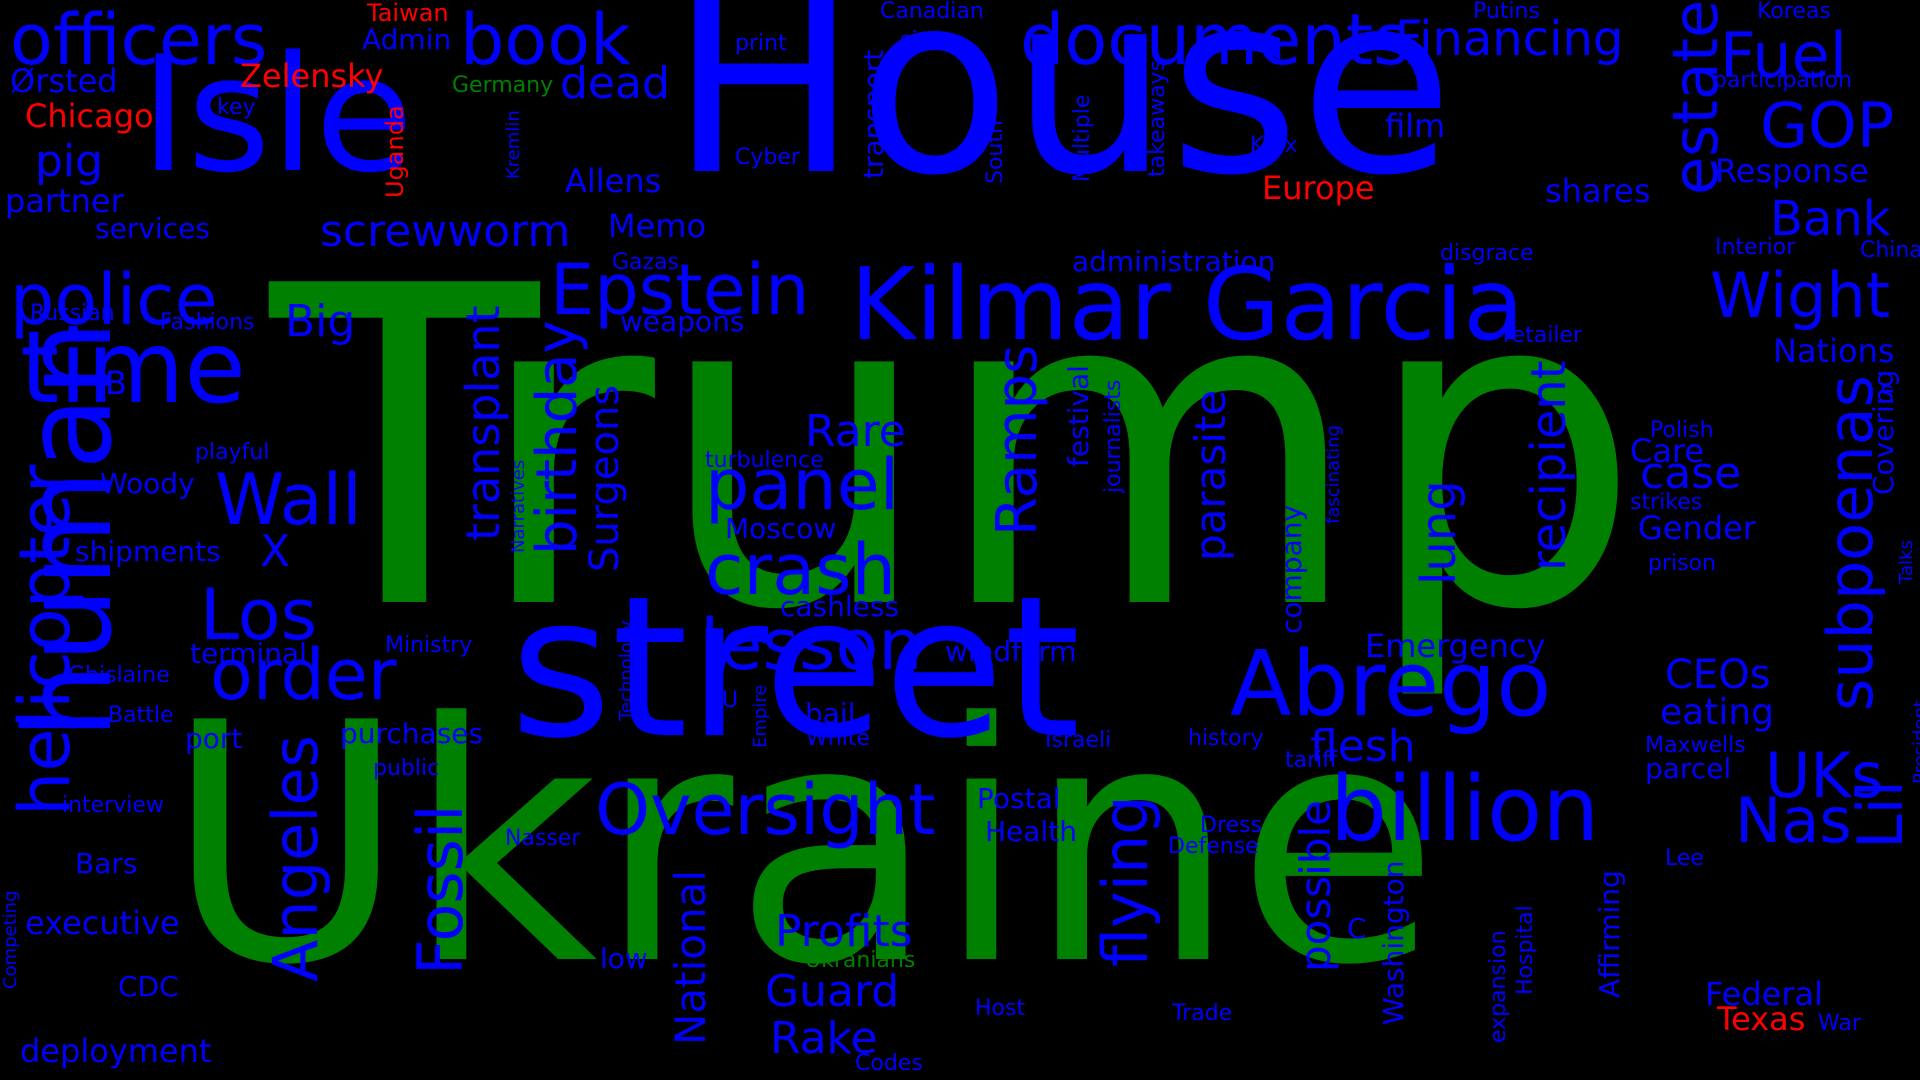  I want to click on word-police: police, so click(114, 300).